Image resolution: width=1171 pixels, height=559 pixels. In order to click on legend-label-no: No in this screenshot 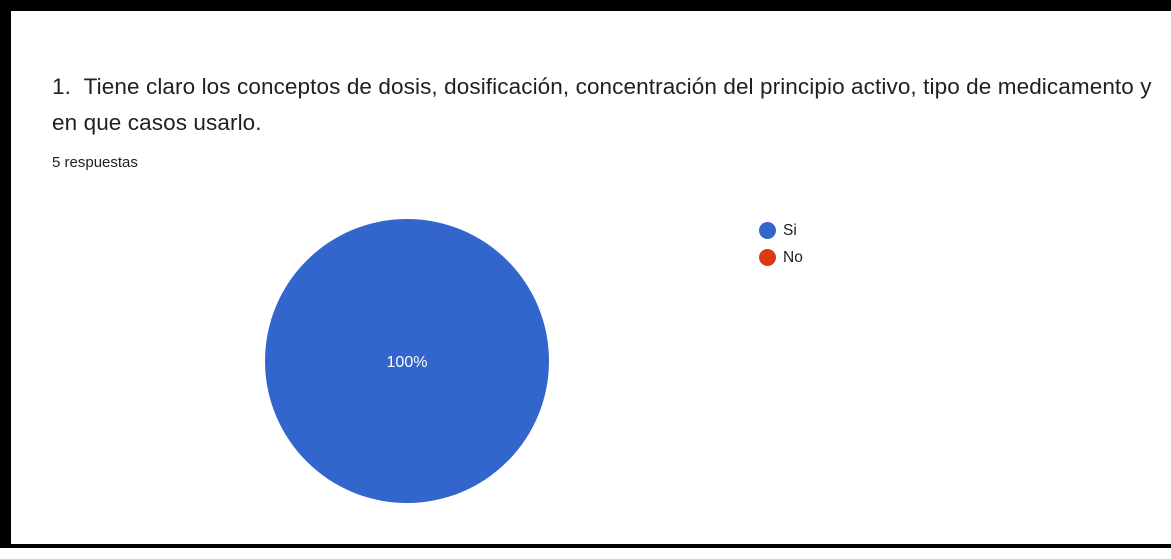, I will do `click(793, 257)`.